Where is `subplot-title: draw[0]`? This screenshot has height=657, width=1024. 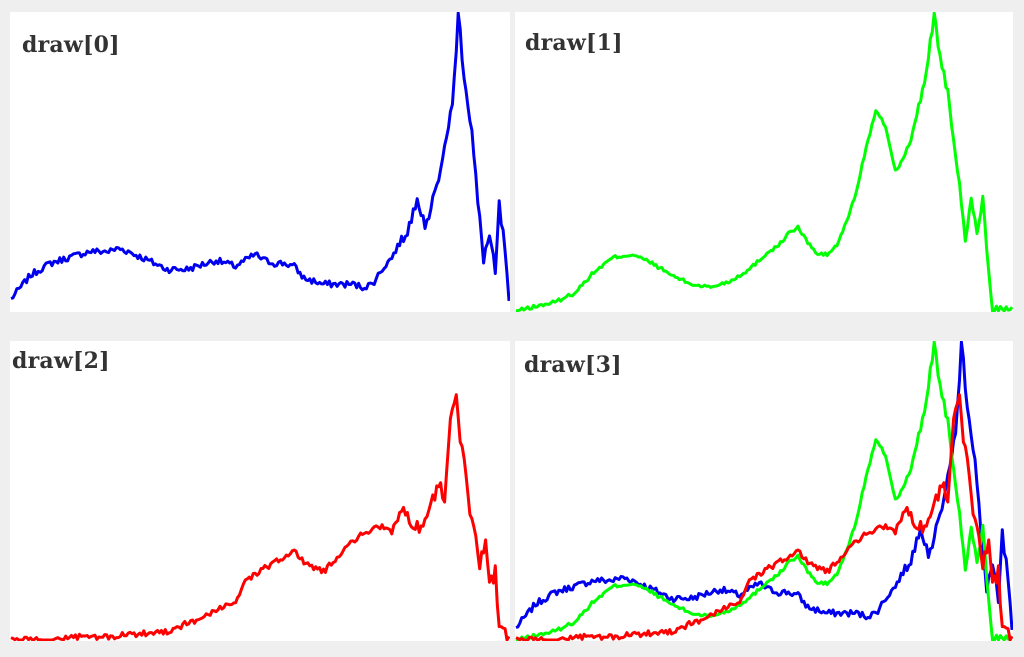 subplot-title: draw[0] is located at coordinates (71, 45).